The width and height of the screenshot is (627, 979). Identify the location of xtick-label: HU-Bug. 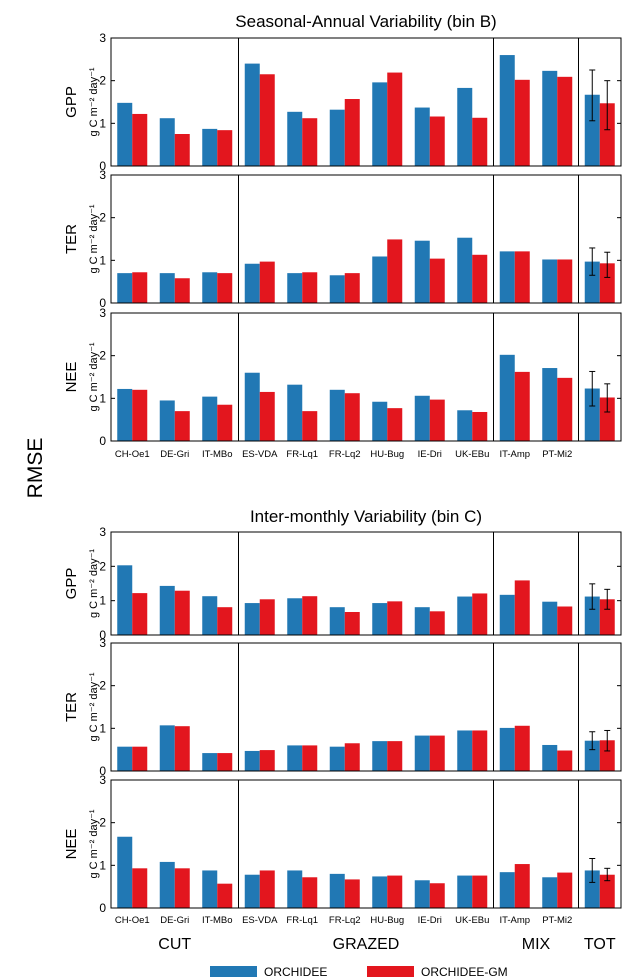
(387, 454).